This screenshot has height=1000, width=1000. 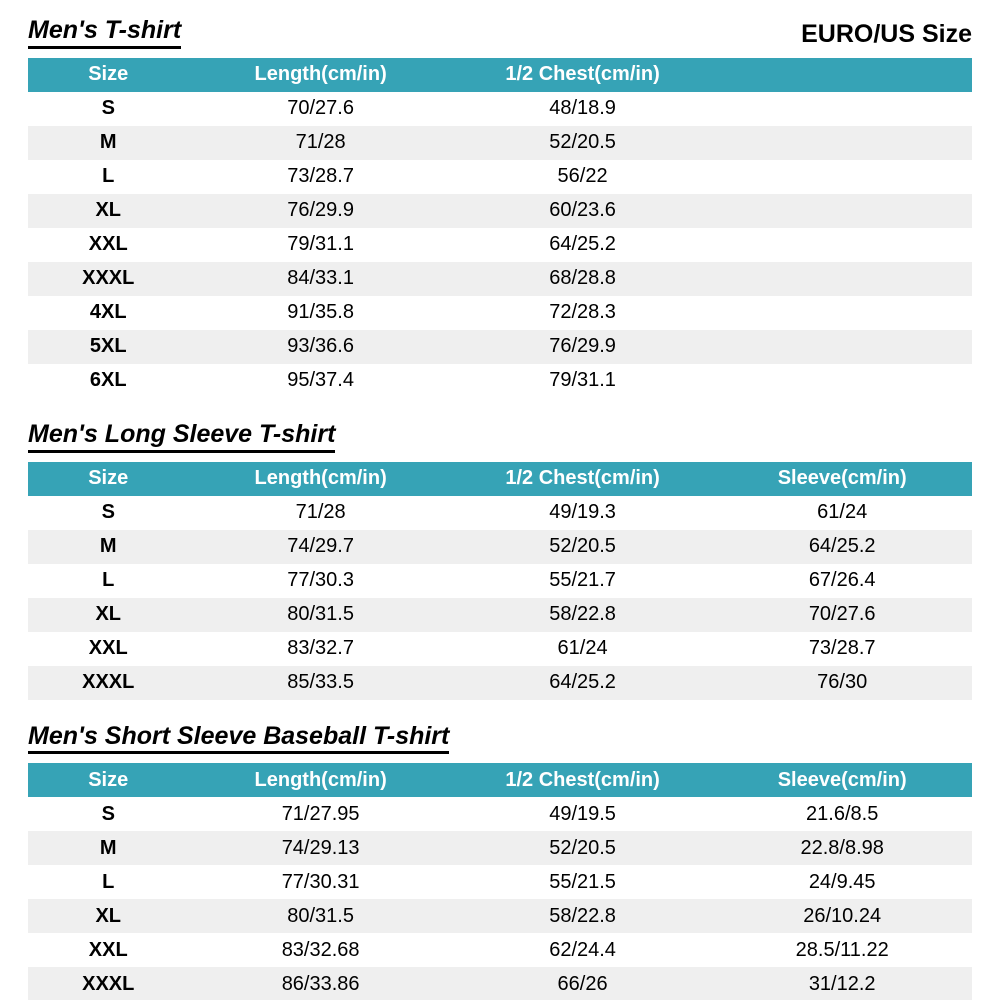 What do you see at coordinates (320, 983) in the screenshot?
I see `measurement-cell: 86/33.86` at bounding box center [320, 983].